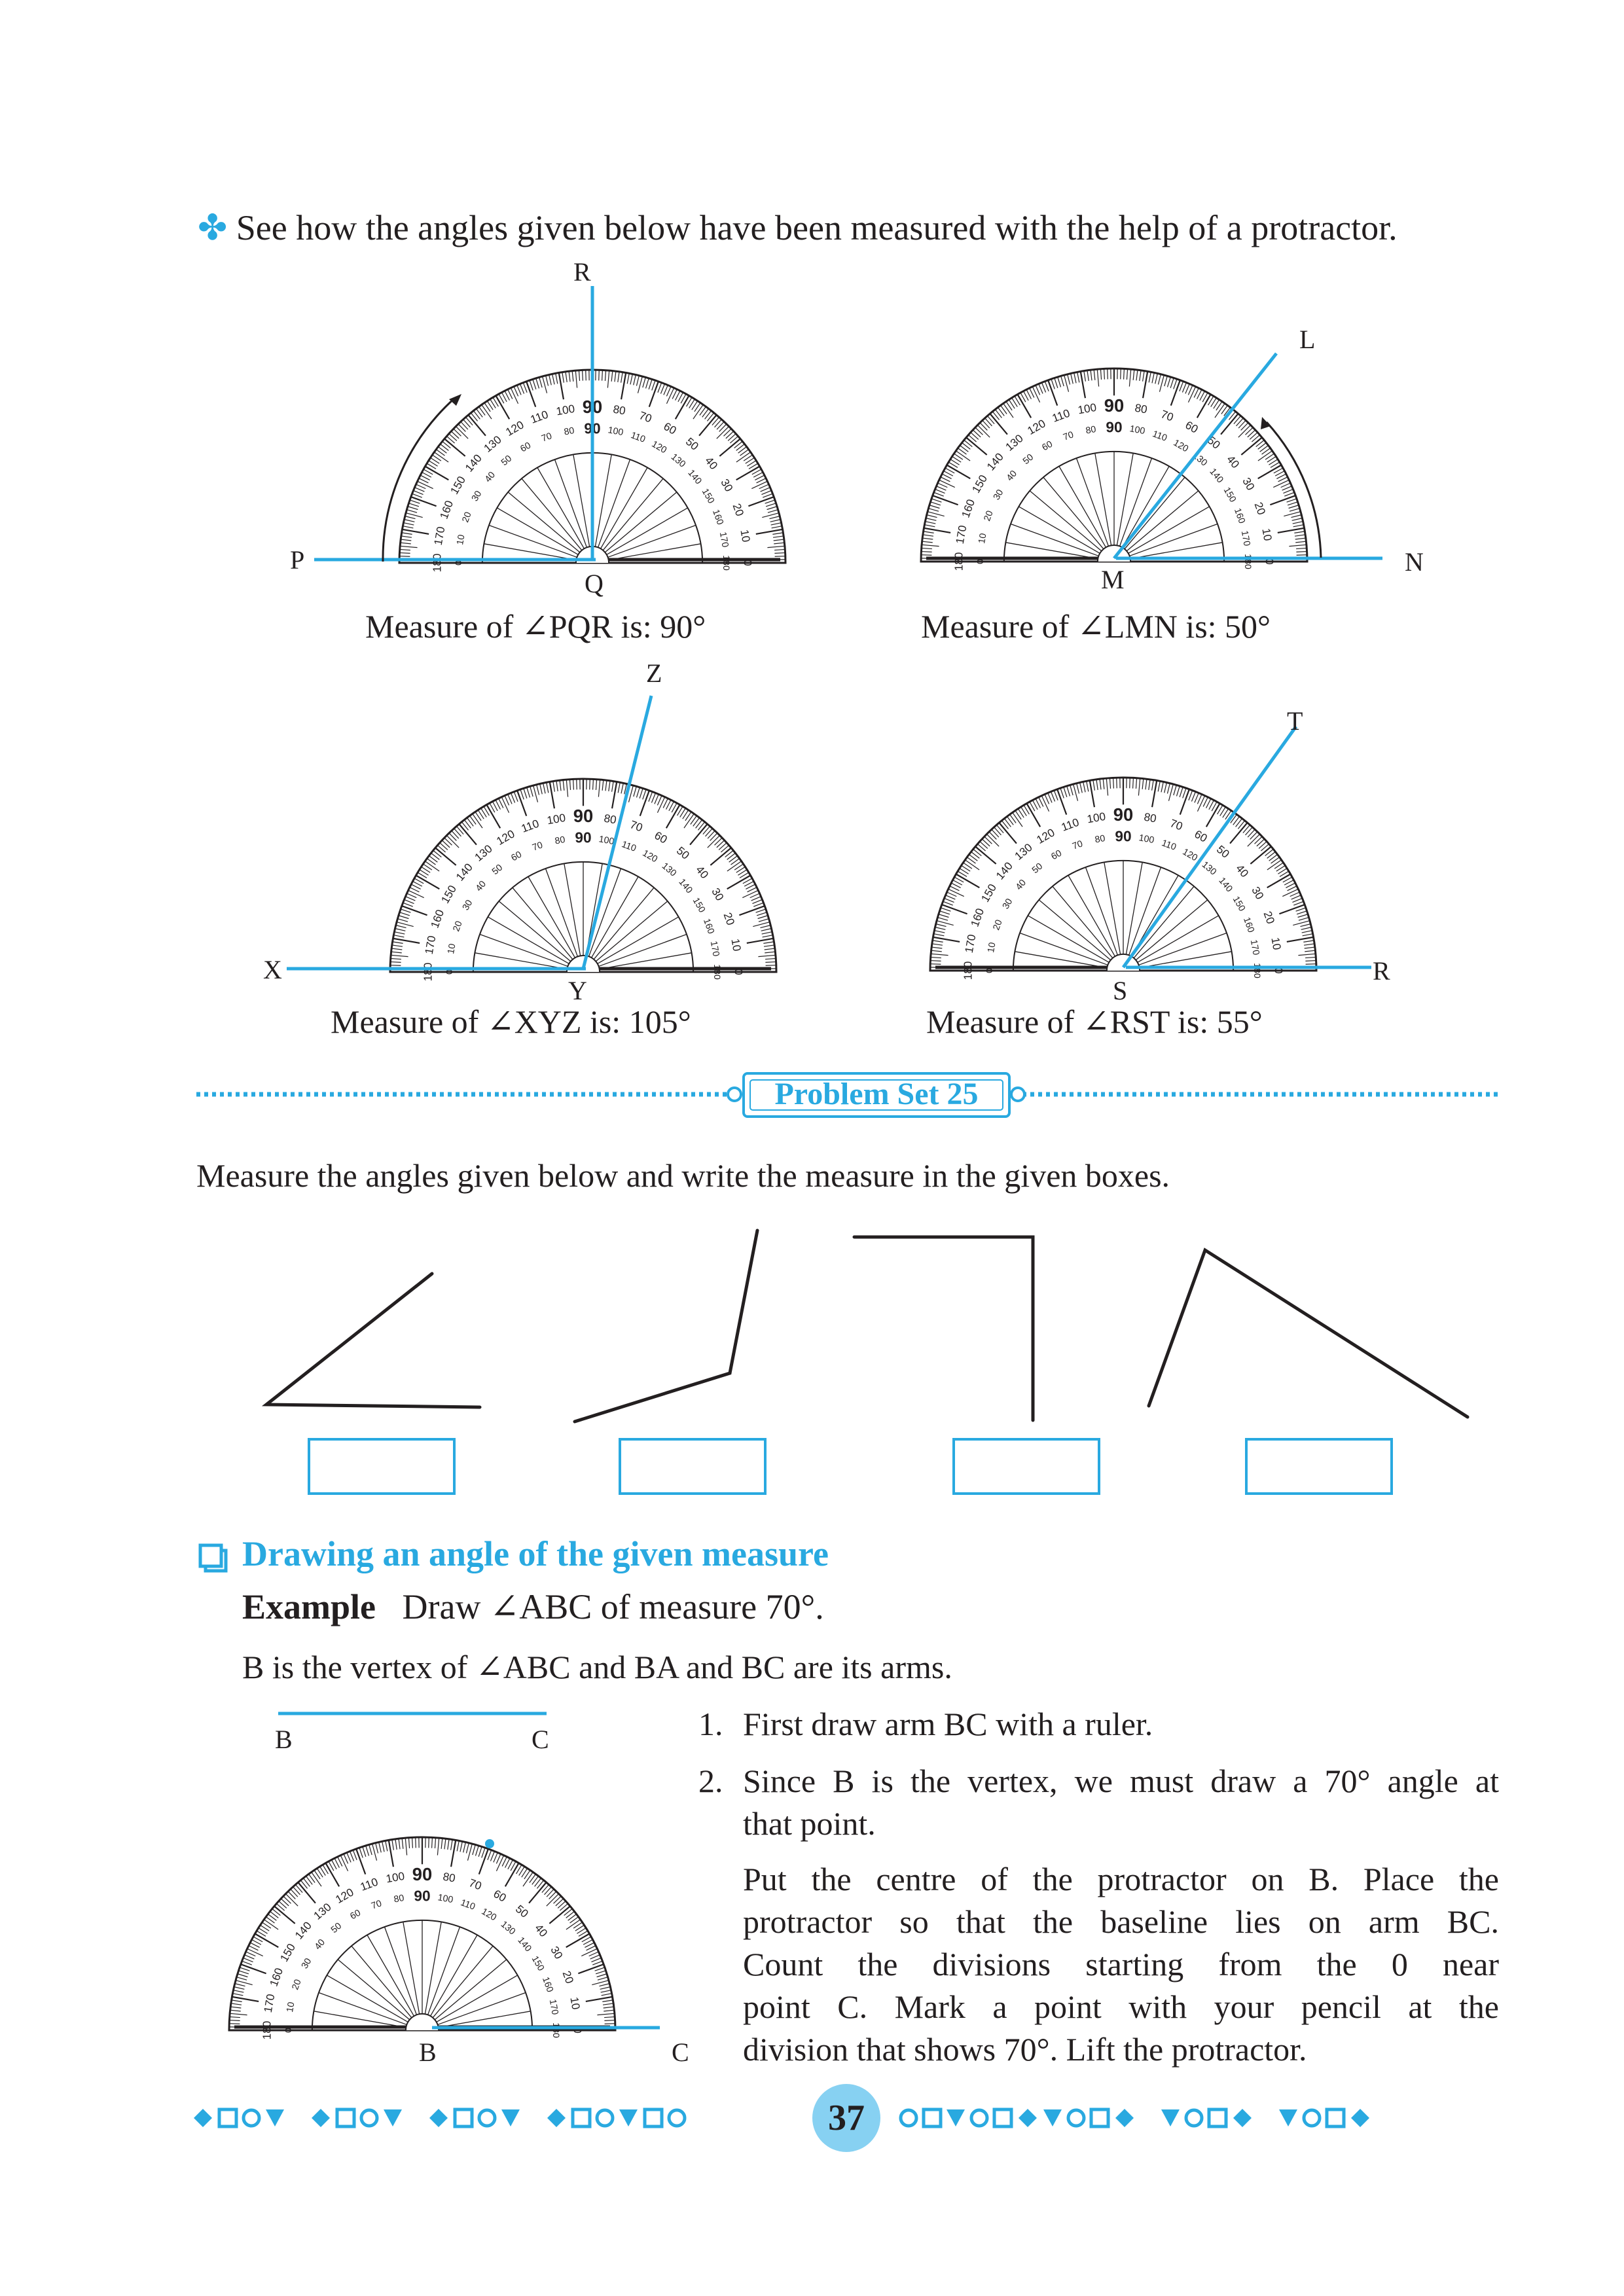 This screenshot has height=2296, width=1624. Describe the element at coordinates (511, 1021) in the screenshot. I see `caption-xyz: Measure of ∠XYZ is: 105°` at that location.